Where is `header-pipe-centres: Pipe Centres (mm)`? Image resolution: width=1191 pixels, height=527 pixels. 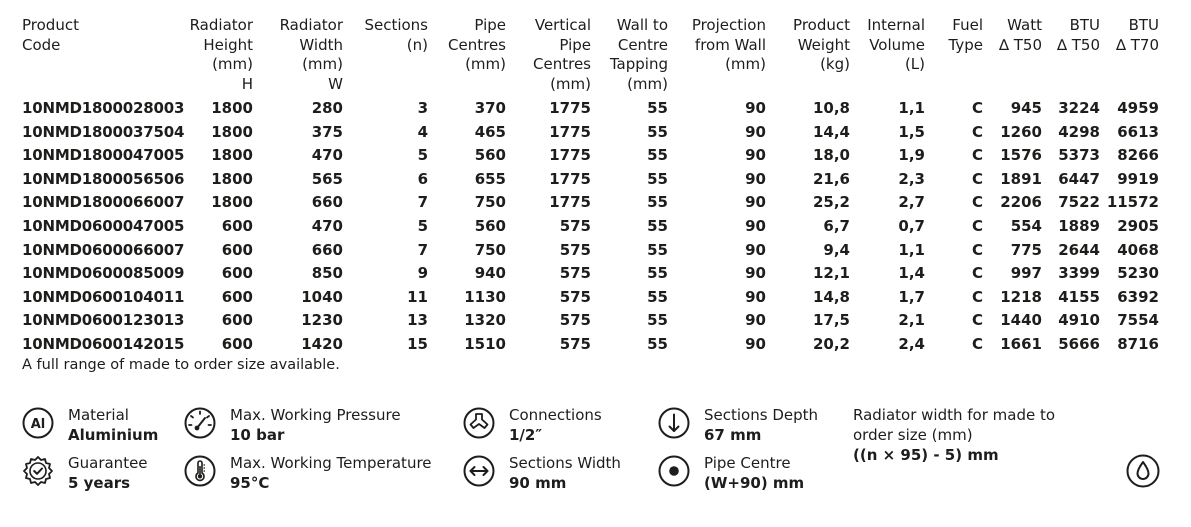 header-pipe-centres: Pipe Centres (mm) is located at coordinates (477, 45).